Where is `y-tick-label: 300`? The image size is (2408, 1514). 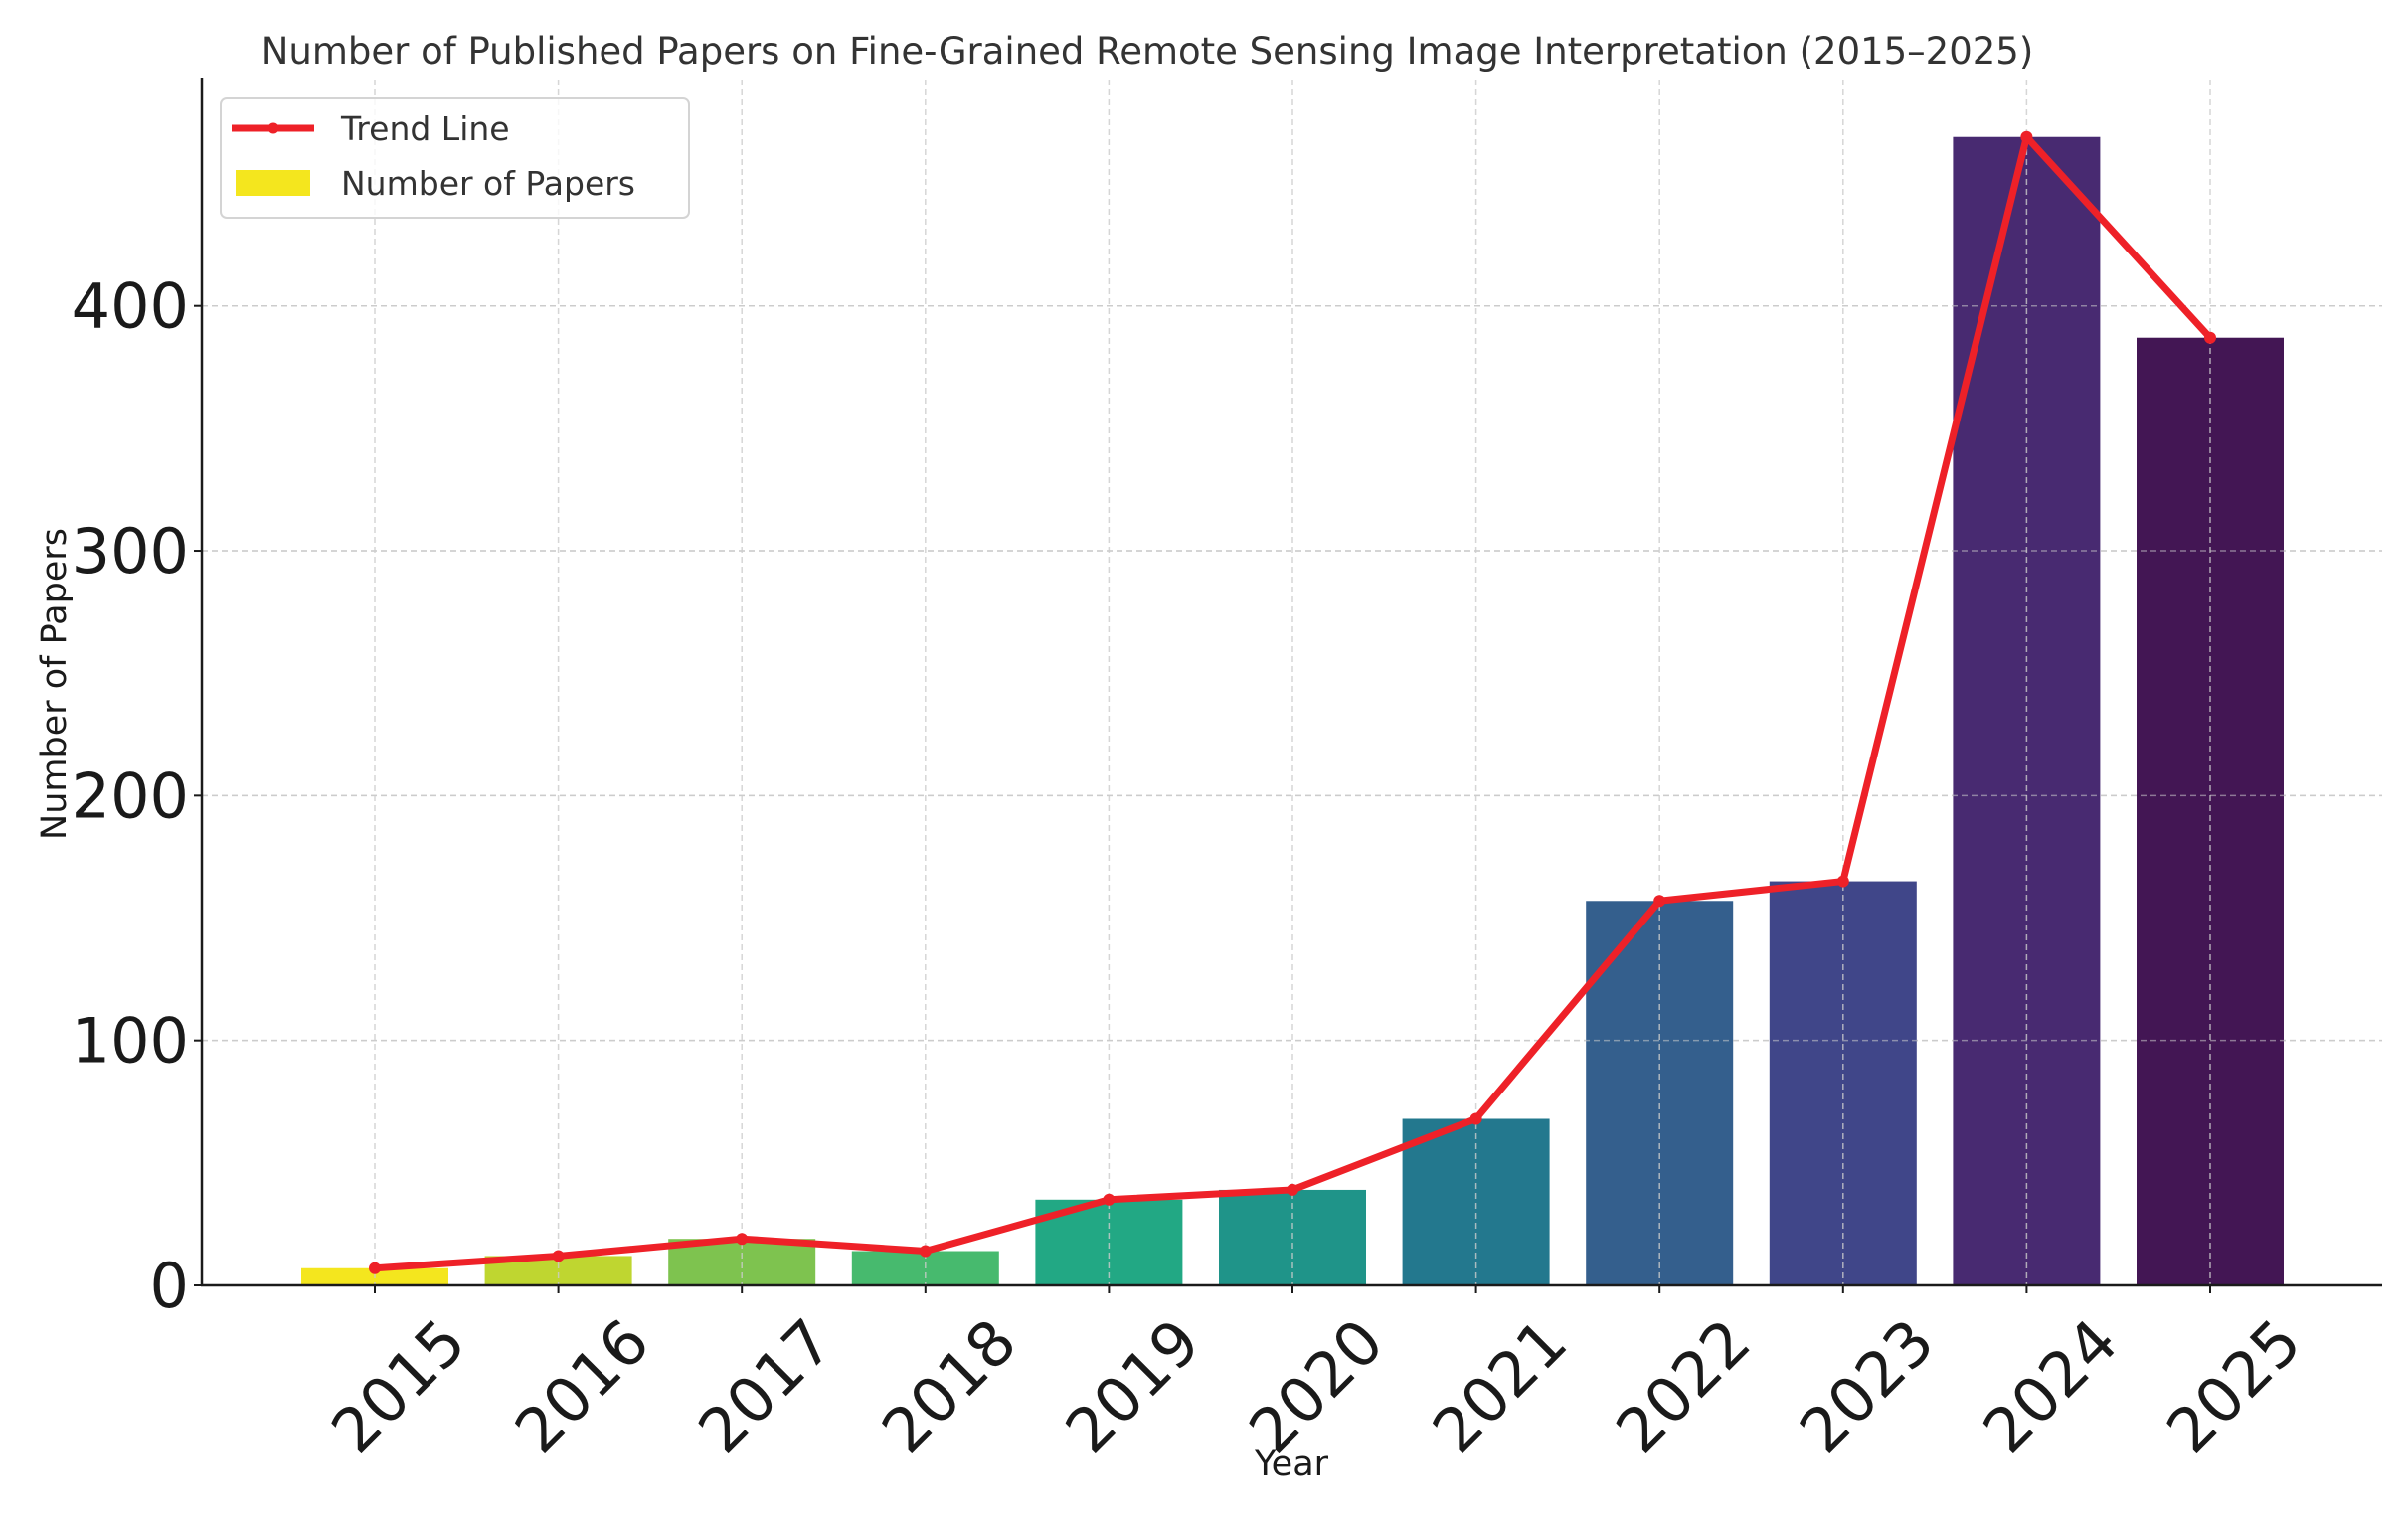
y-tick-label: 300 is located at coordinates (130, 551).